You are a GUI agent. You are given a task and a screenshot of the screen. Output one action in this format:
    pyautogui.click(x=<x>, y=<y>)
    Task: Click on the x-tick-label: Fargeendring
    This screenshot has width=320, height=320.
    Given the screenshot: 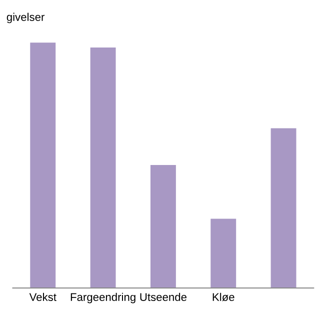 What is the action you would take?
    pyautogui.click(x=103, y=298)
    